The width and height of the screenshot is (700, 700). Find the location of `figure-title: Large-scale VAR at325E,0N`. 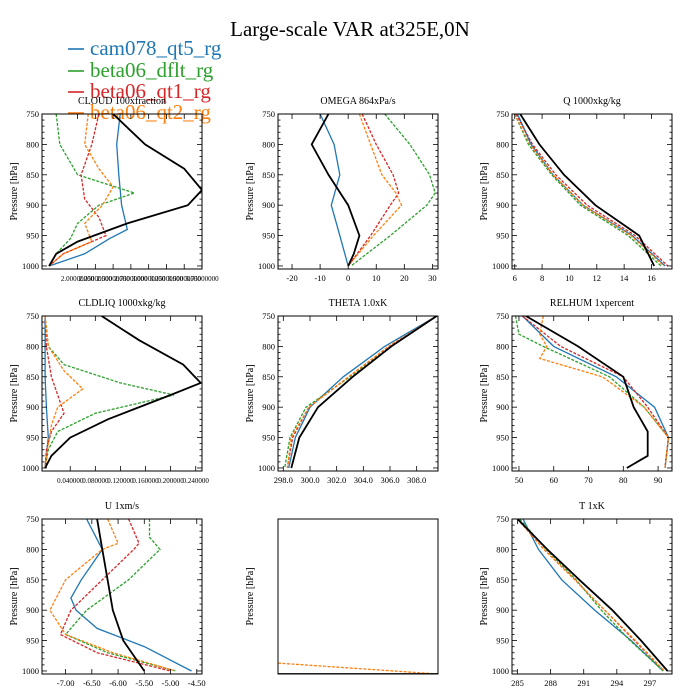

figure-title: Large-scale VAR at325E,0N is located at coordinates (350, 29).